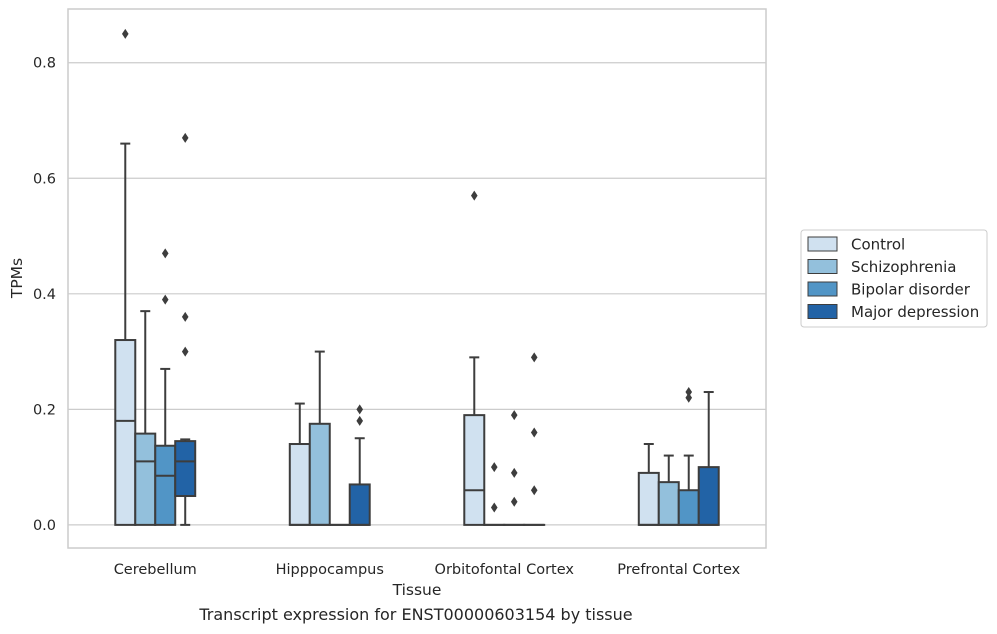 Image resolution: width=997 pixels, height=634 pixels. What do you see at coordinates (330, 570) in the screenshot?
I see `x-tick-label: Hipppocampus` at bounding box center [330, 570].